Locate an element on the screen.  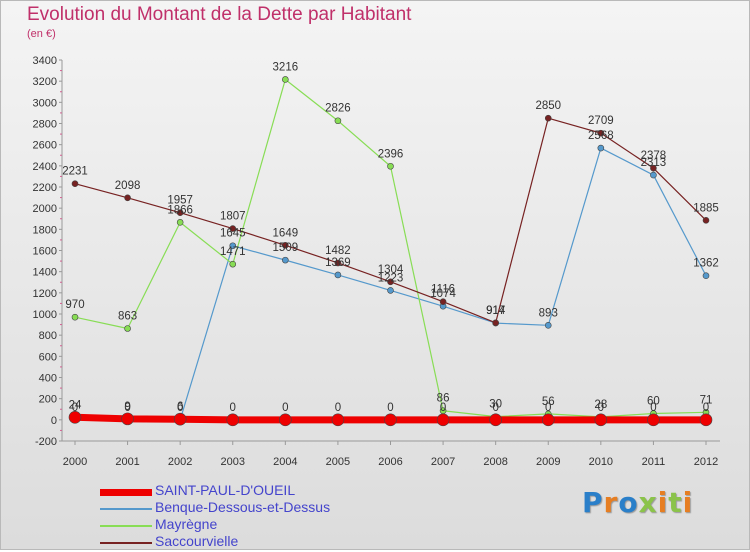
legend-swatch-saccourvielle is located at coordinates (126, 543).